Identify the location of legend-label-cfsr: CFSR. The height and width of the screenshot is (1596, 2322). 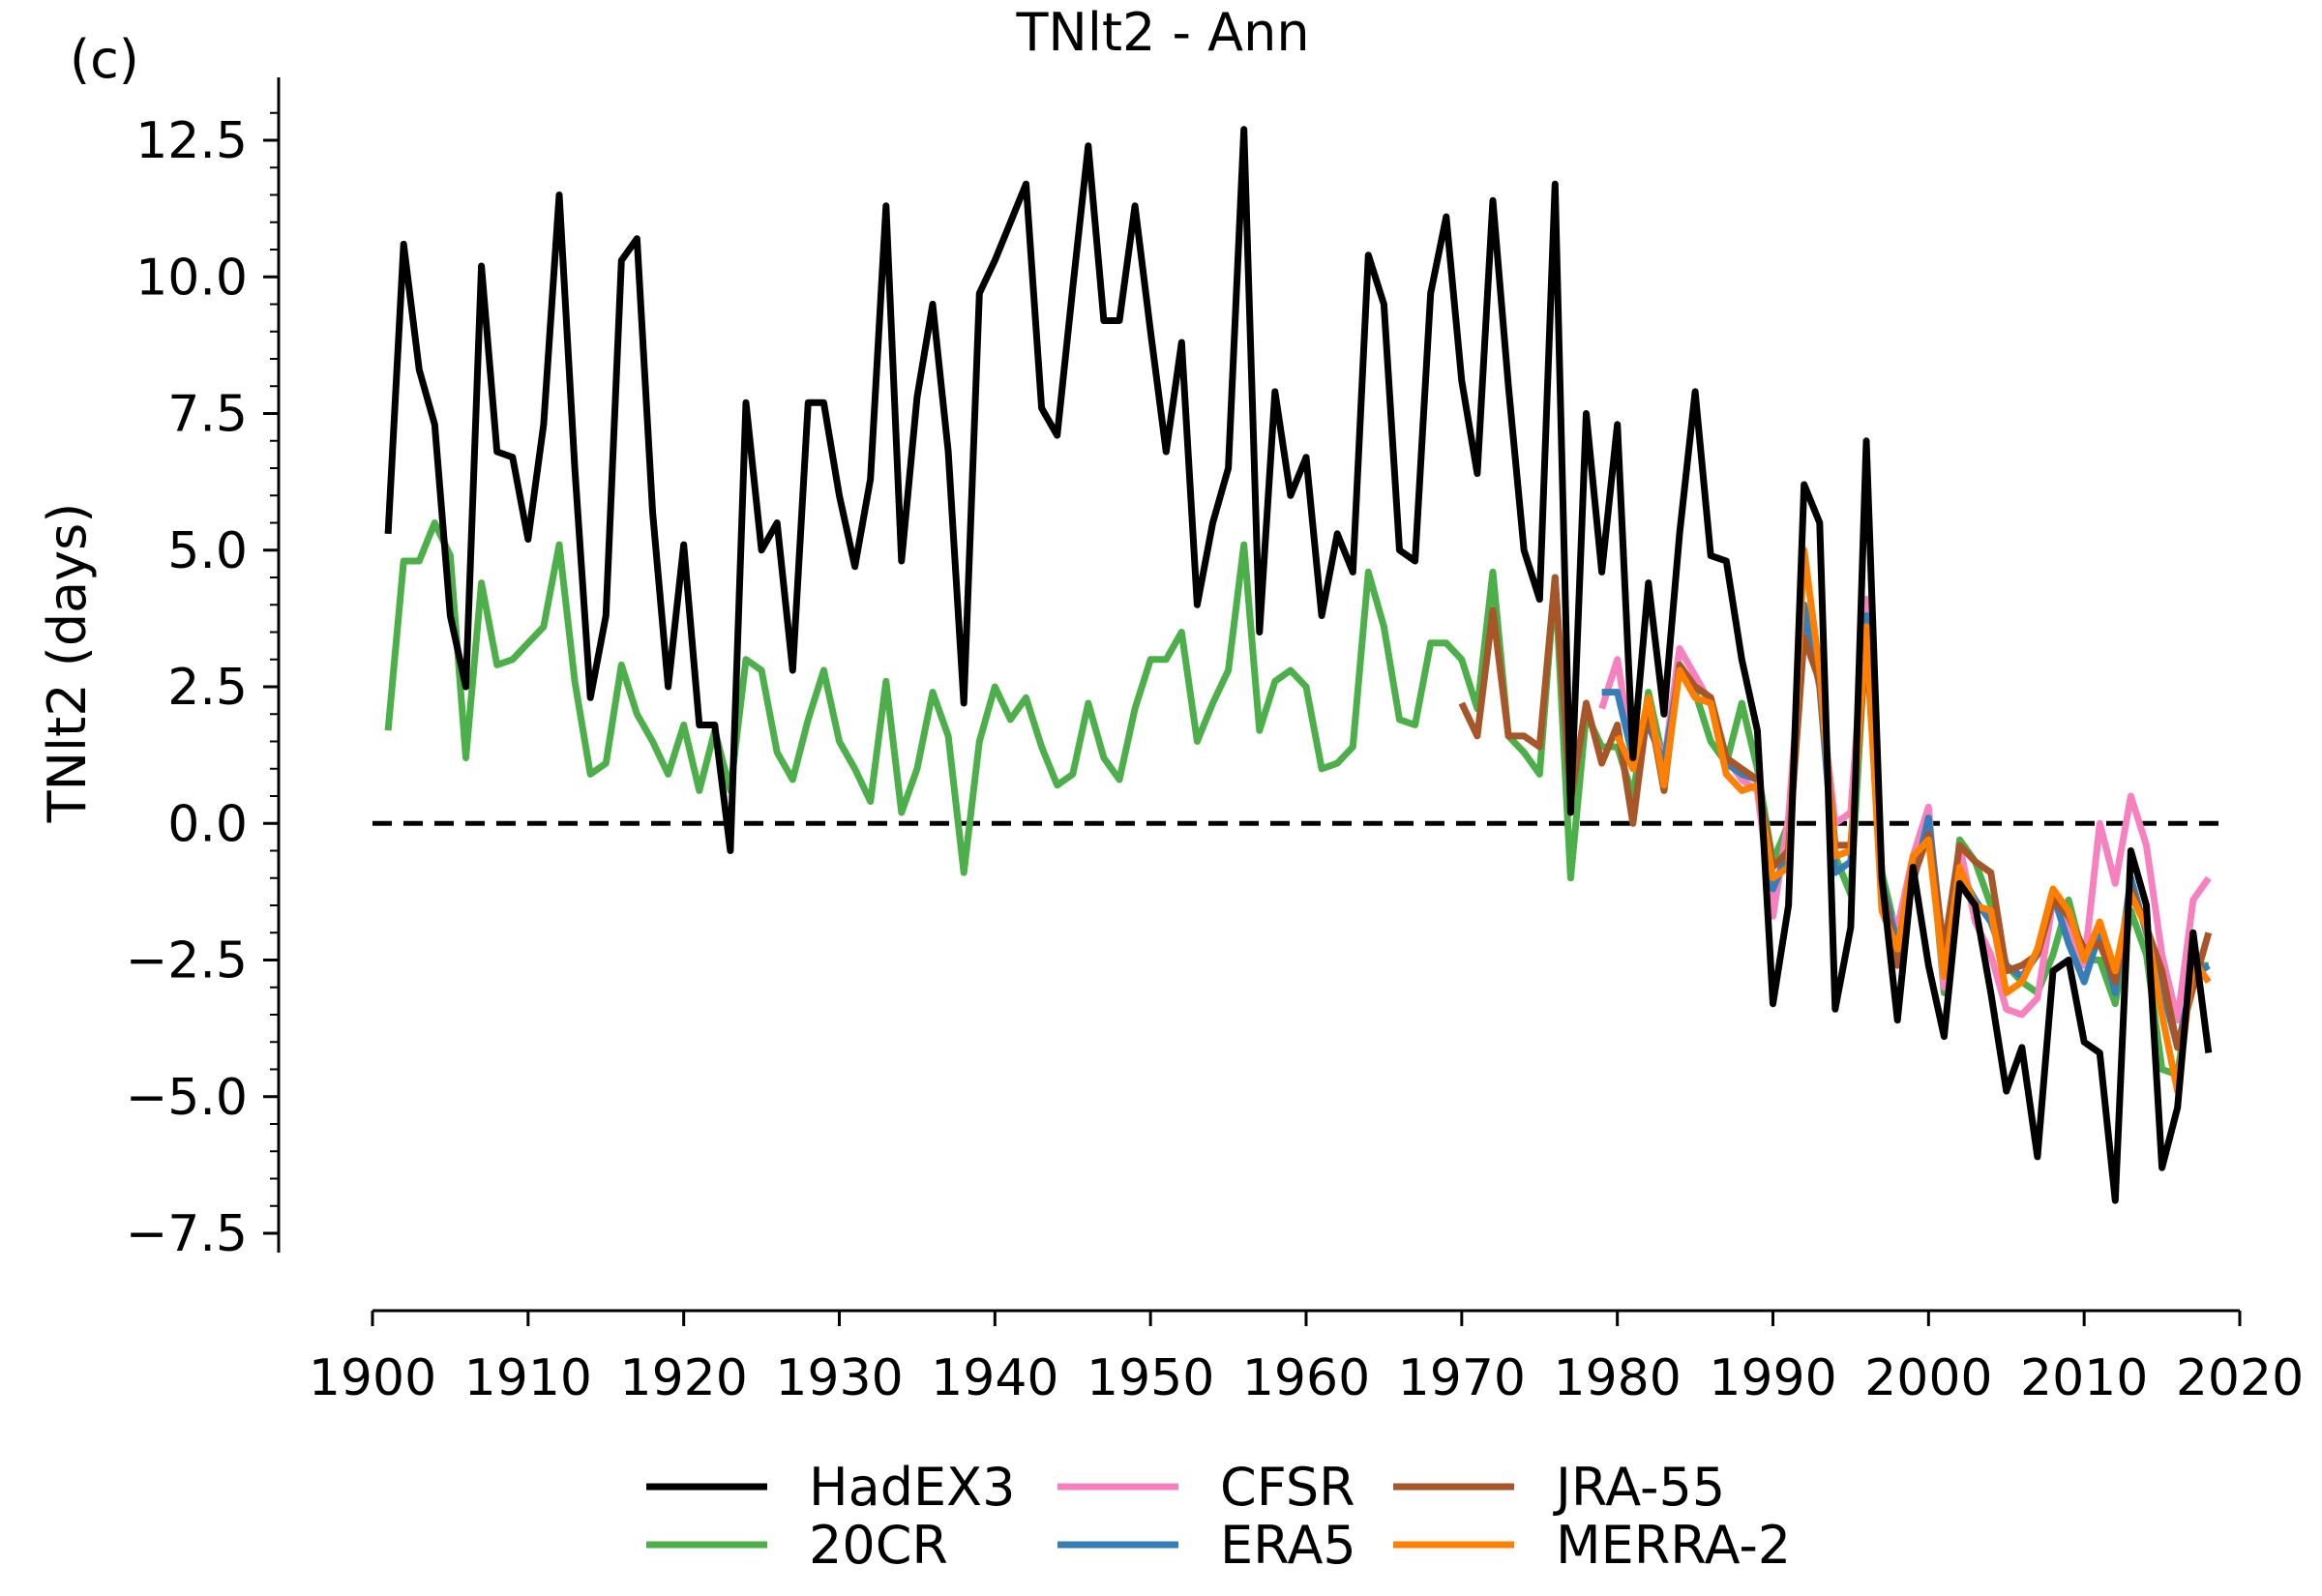
(1287, 1487).